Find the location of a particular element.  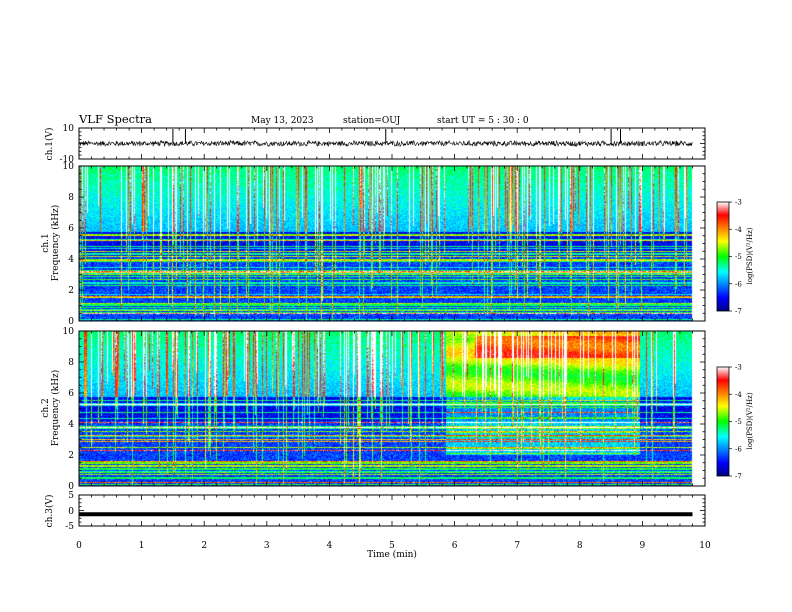

x-tick-label: 2 is located at coordinates (204, 546).